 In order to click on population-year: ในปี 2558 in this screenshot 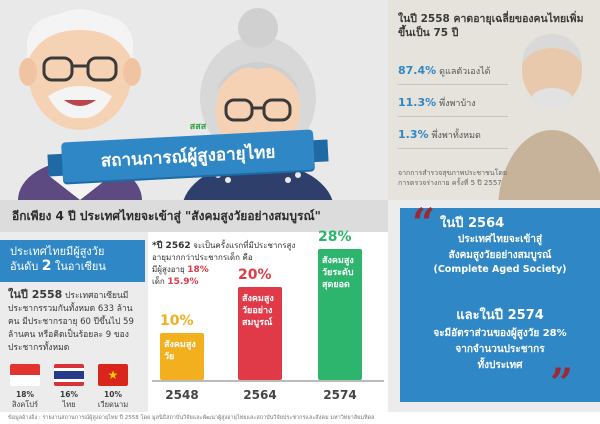, I will do `click(35, 294)`.